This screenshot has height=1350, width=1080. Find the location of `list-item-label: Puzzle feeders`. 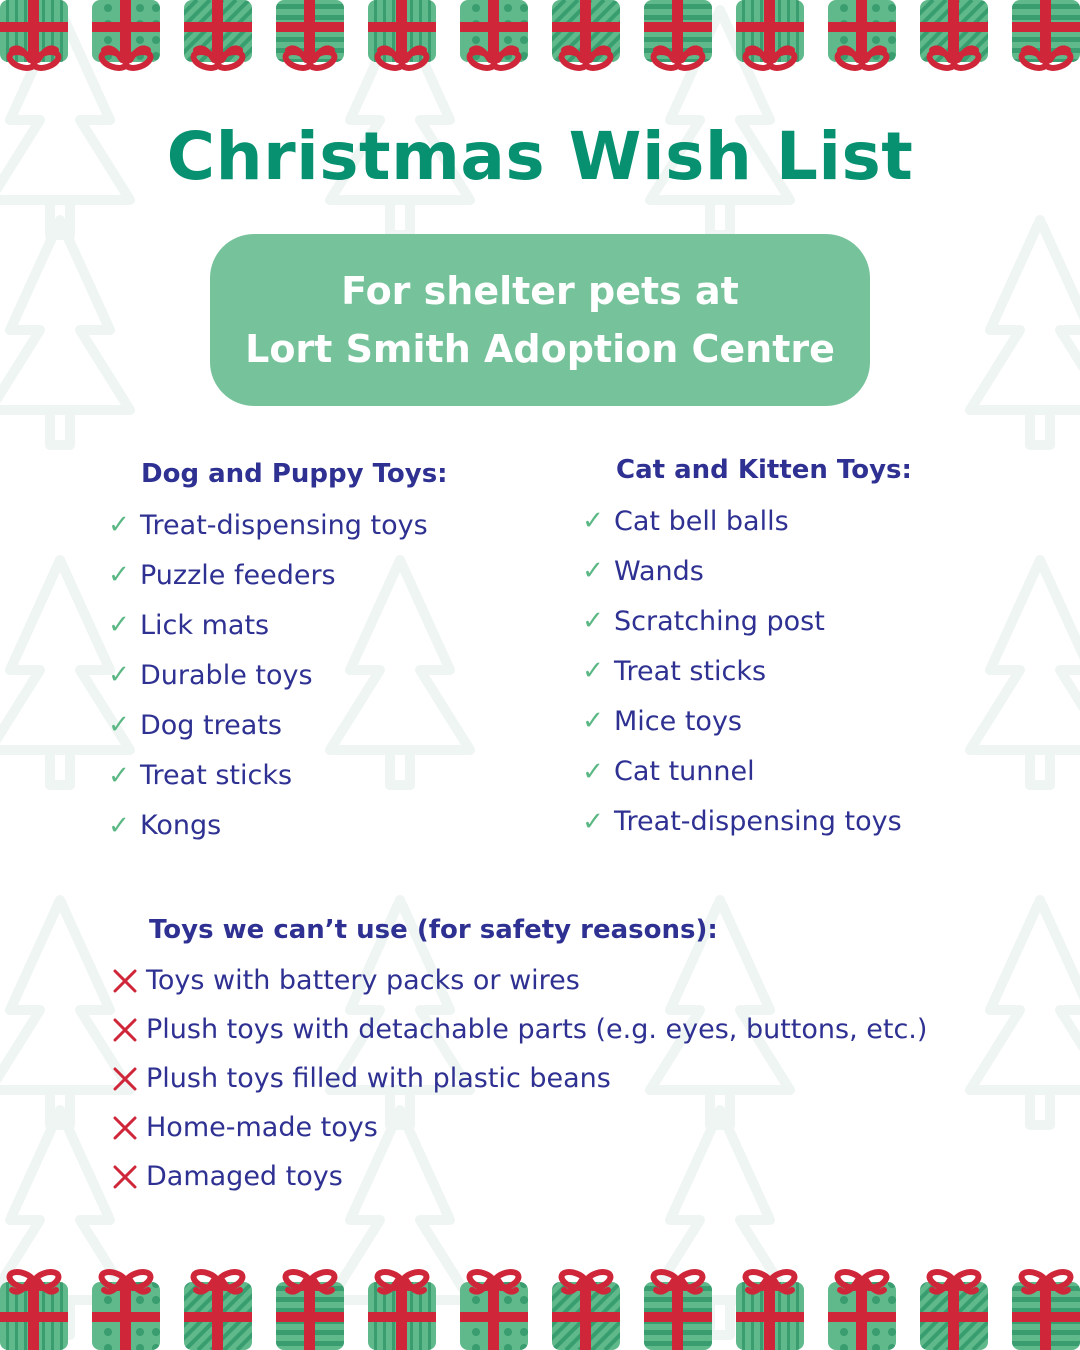

list-item-label: Puzzle feeders is located at coordinates (238, 575).